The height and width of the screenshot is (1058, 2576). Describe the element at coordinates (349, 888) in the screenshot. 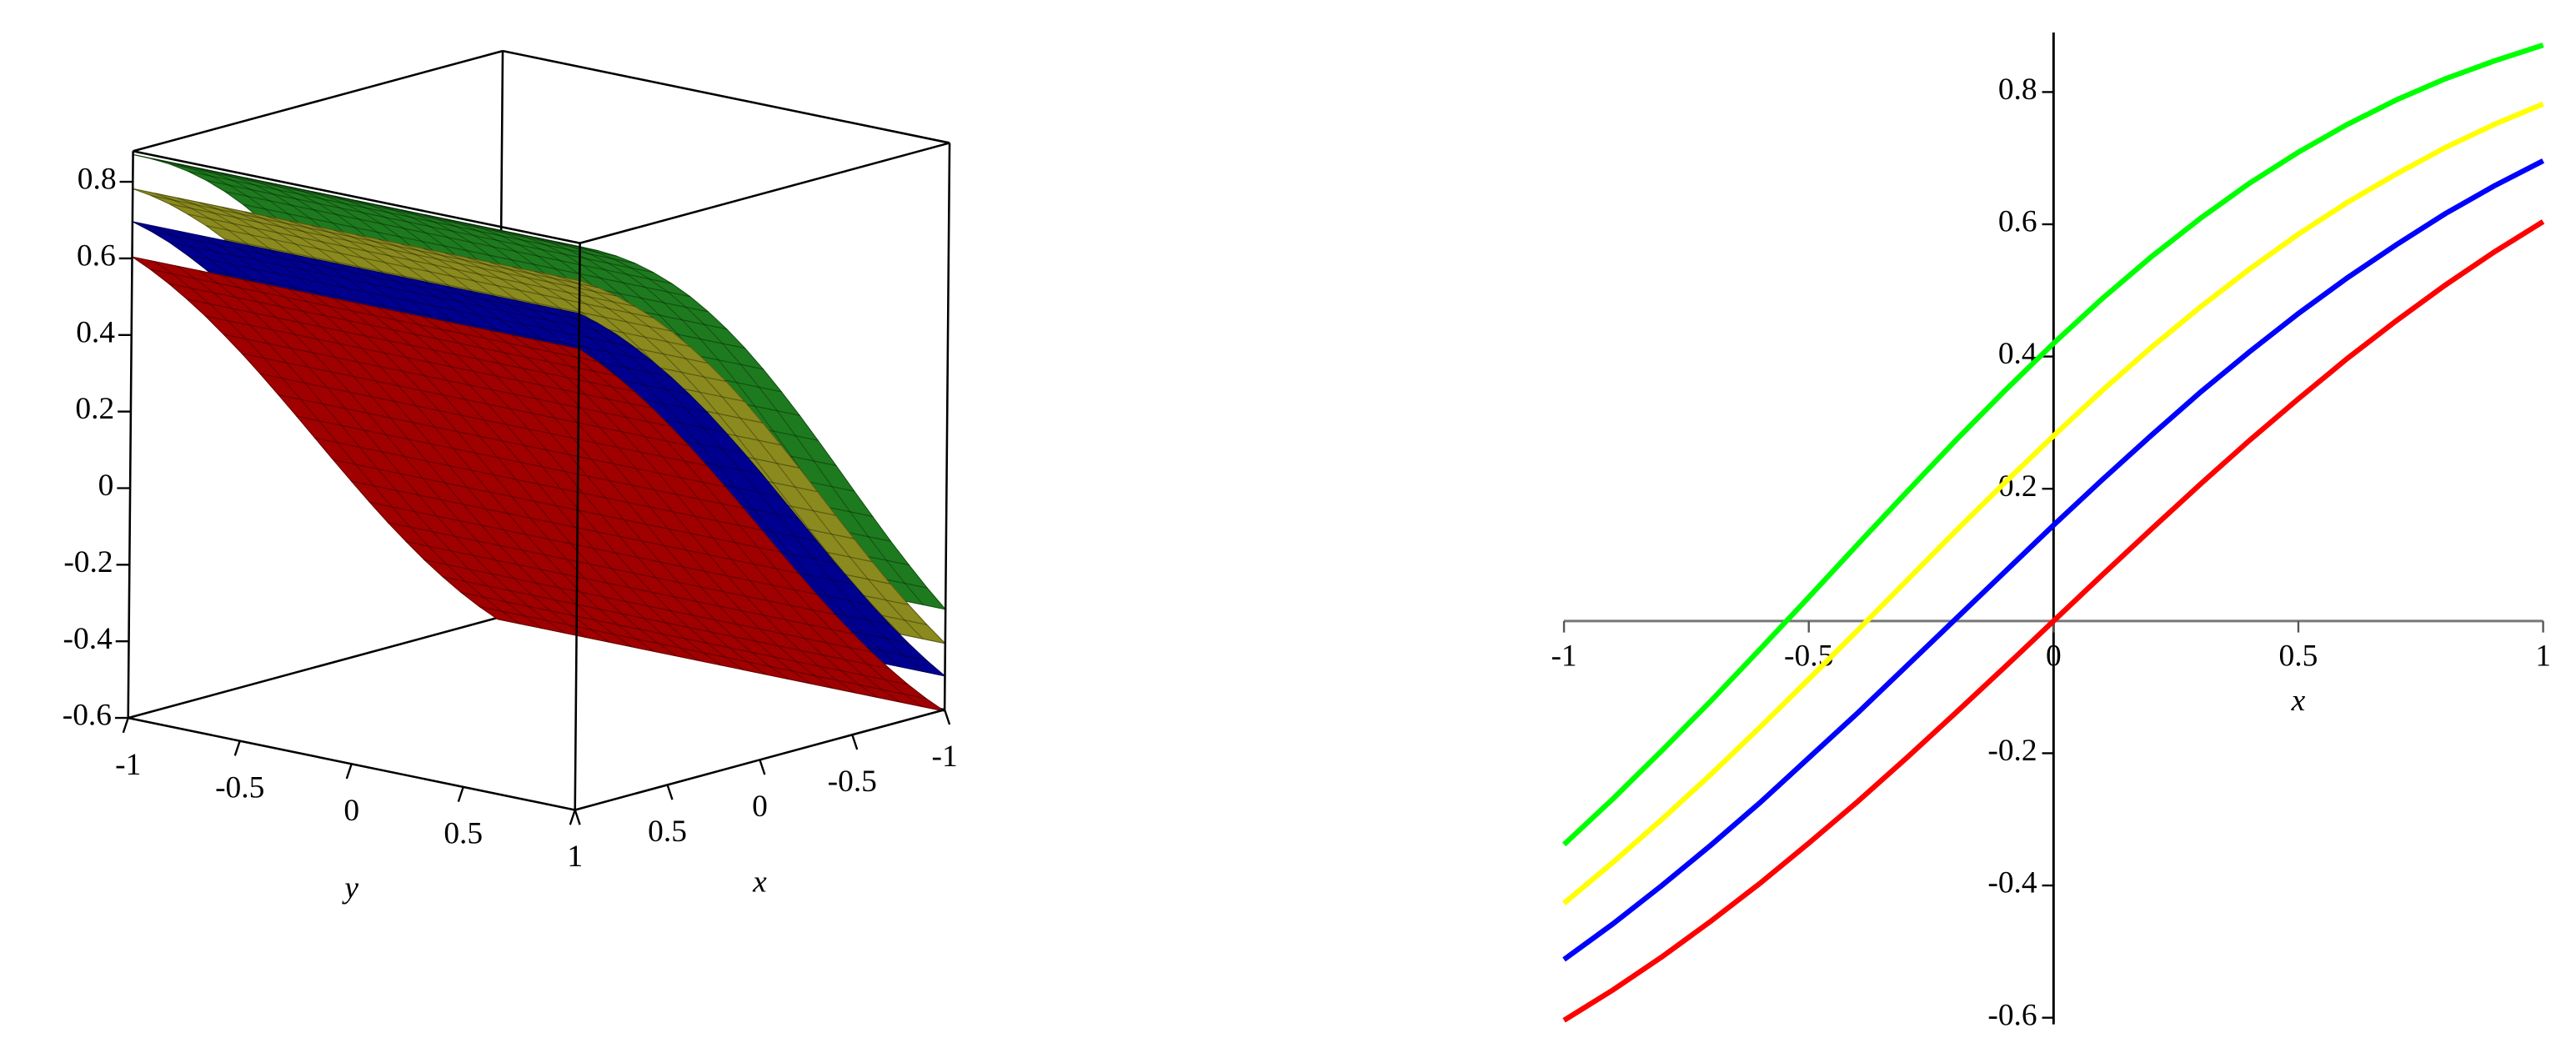

I see `y-axis-label: y` at that location.